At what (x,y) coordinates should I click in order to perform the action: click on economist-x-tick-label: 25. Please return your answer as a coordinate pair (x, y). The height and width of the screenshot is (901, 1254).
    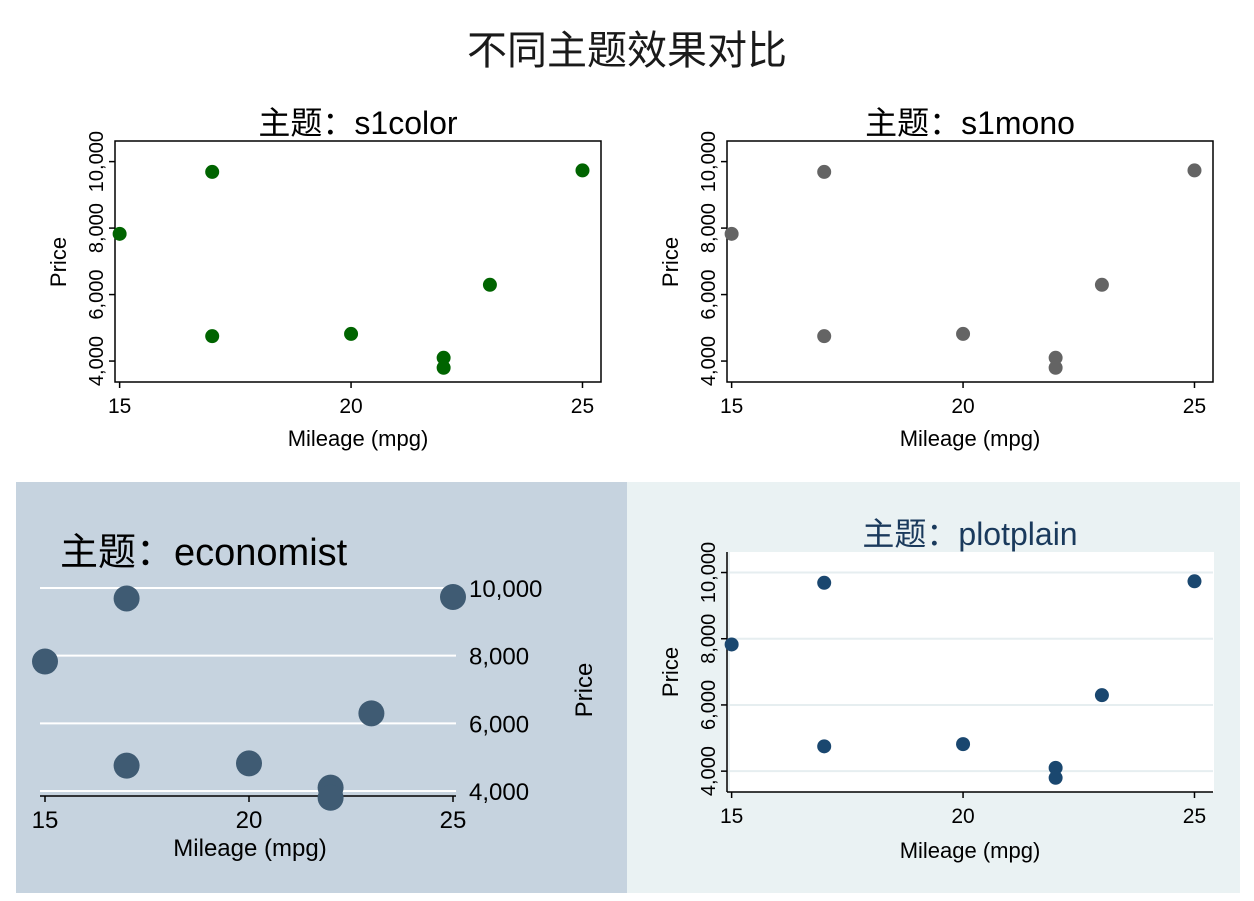
    Looking at the image, I should click on (453, 820).